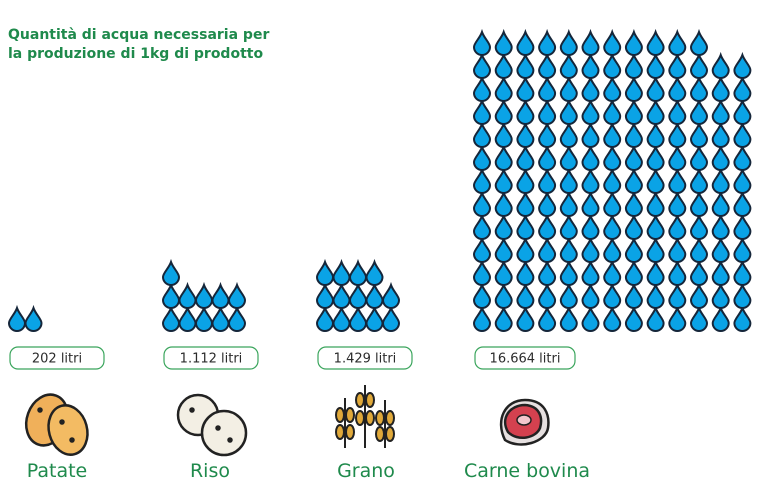  I want to click on value-label: 1.112 litri, so click(211, 359).